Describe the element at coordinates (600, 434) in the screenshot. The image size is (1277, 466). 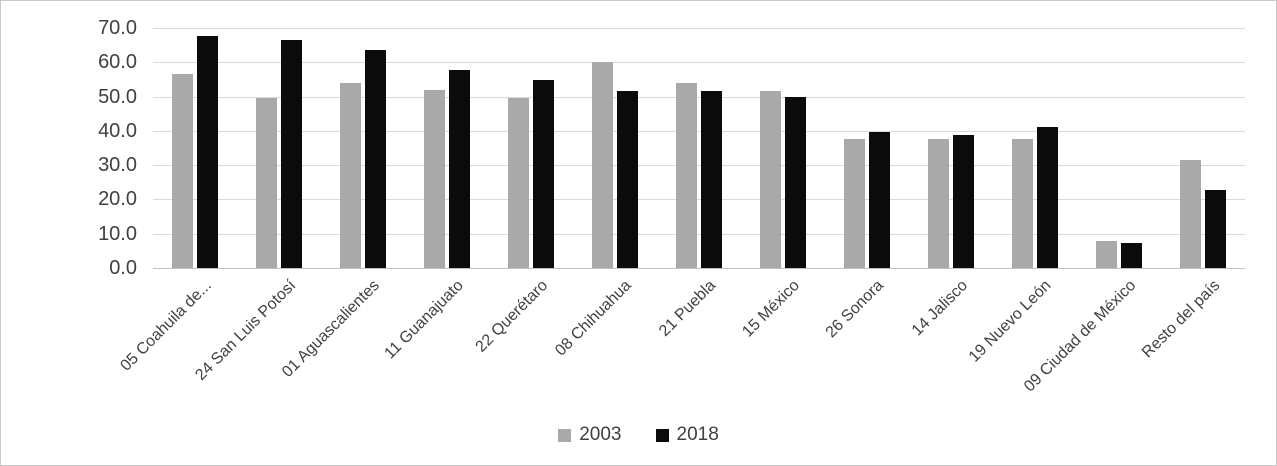
I see `legend-label-2003: 2003` at that location.